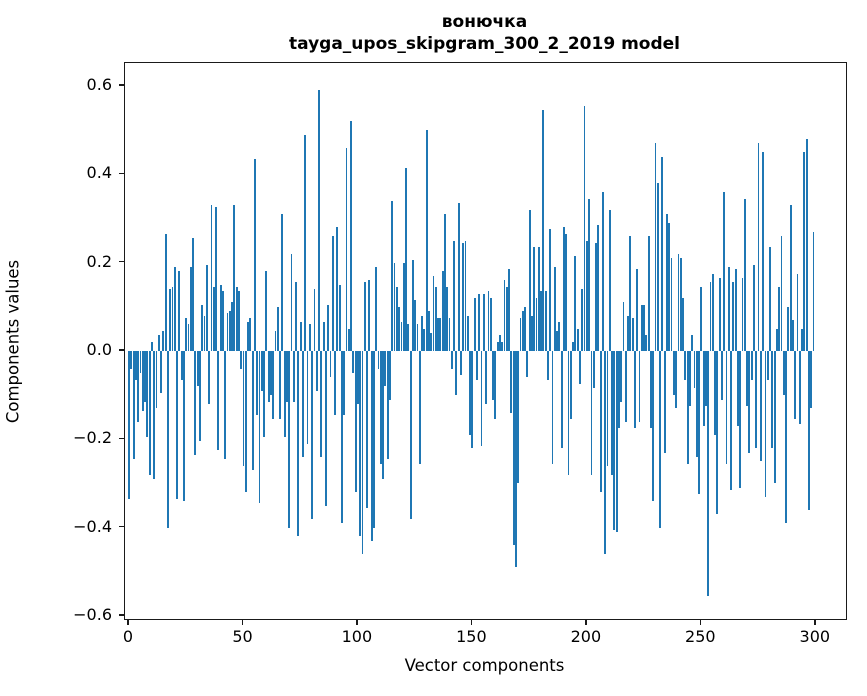 The image size is (867, 696). I want to click on y-tick-label: 0.2, so click(99, 261).